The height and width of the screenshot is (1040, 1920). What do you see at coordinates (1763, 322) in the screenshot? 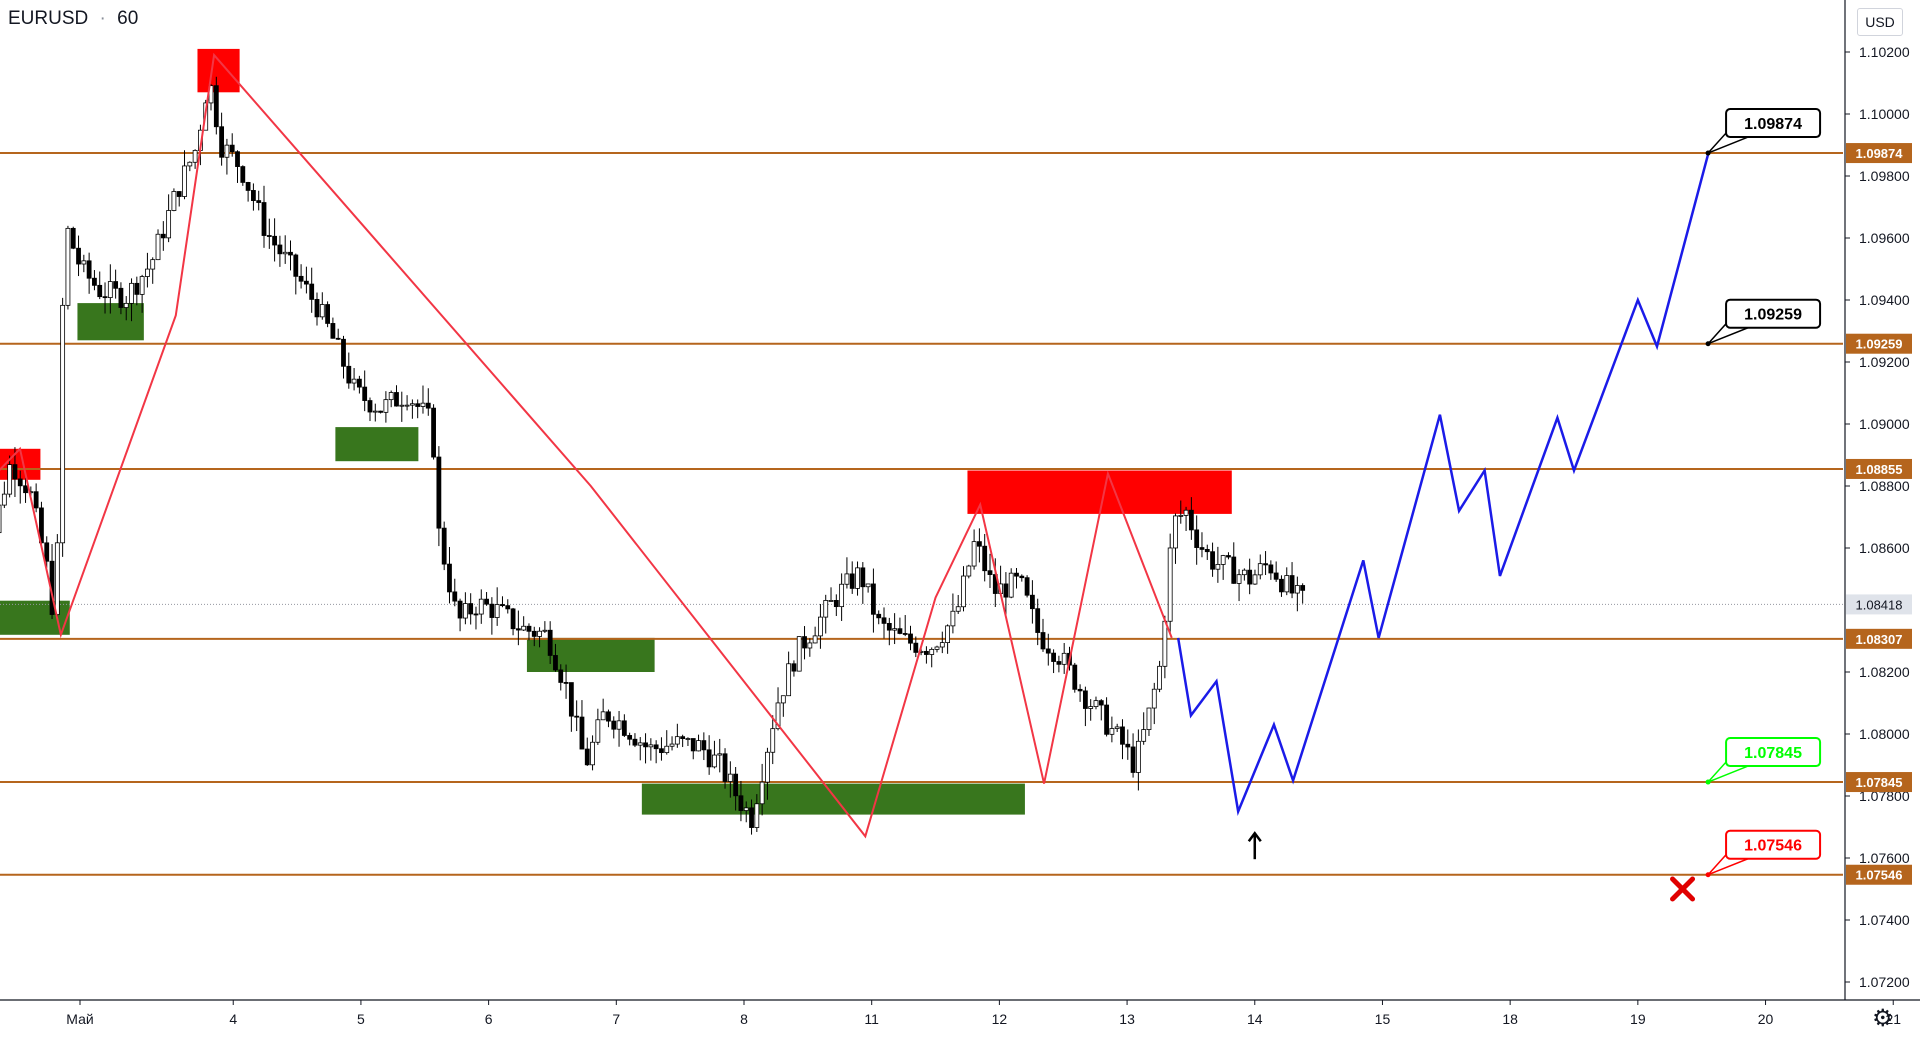
I see `price-callout: 1.09259` at bounding box center [1763, 322].